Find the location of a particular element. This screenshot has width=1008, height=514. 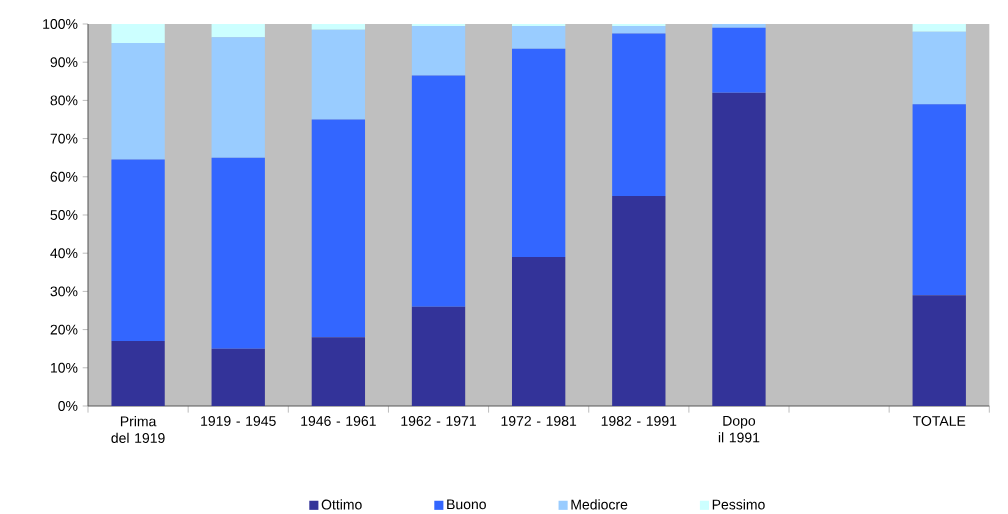

y-tick-label: 70% is located at coordinates (64, 138).